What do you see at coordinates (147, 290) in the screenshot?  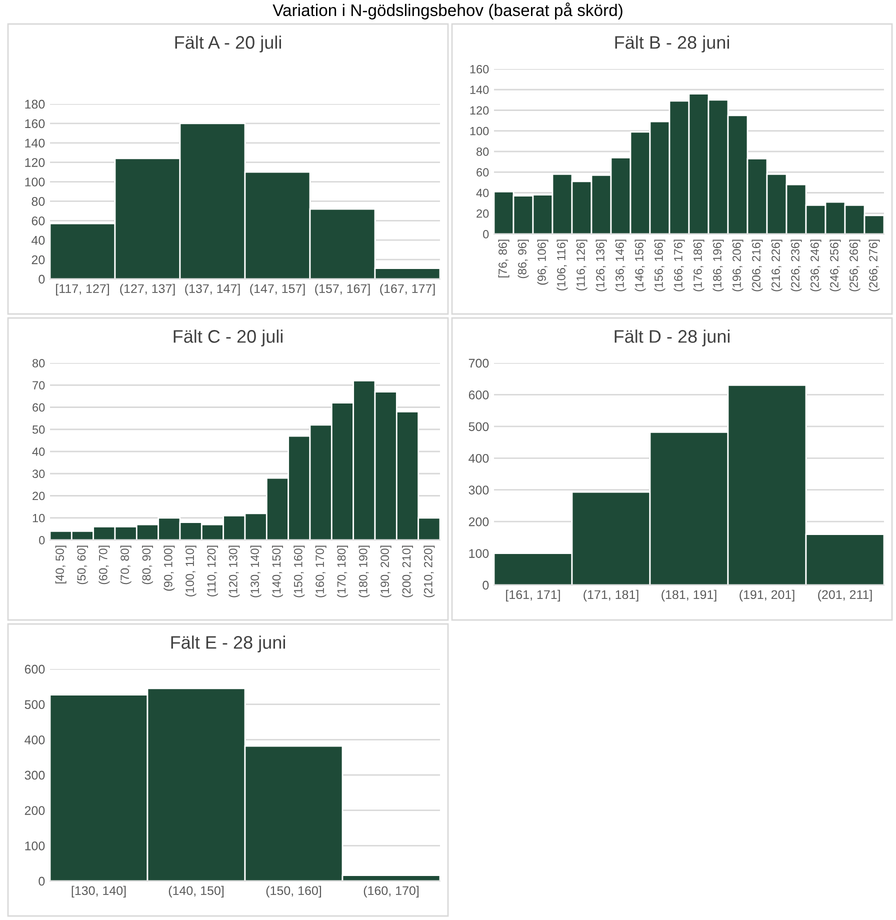 I see `x-tick-label: (127, 137]` at bounding box center [147, 290].